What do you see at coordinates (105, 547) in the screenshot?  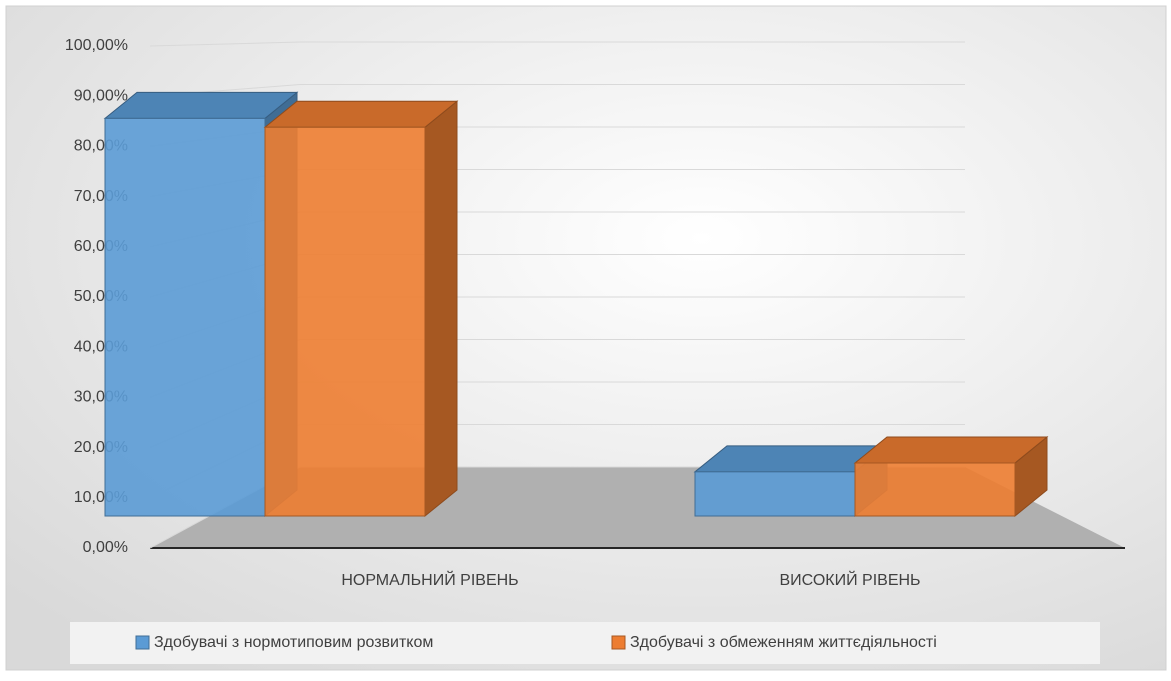 I see `y-tick-label: 0,00%` at bounding box center [105, 547].